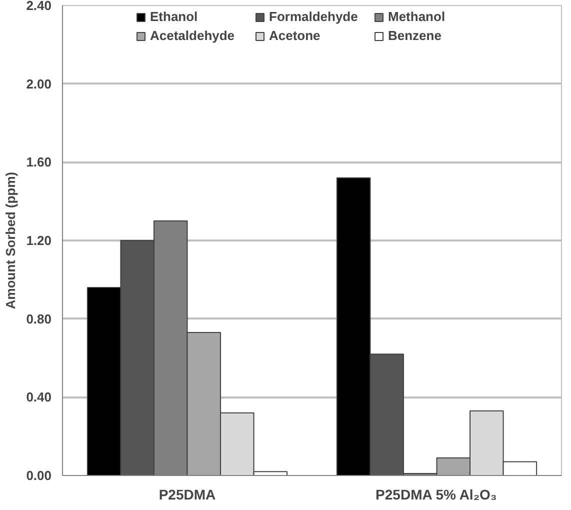 This screenshot has height=510, width=571. I want to click on legend-label: Ethanol, so click(174, 16).